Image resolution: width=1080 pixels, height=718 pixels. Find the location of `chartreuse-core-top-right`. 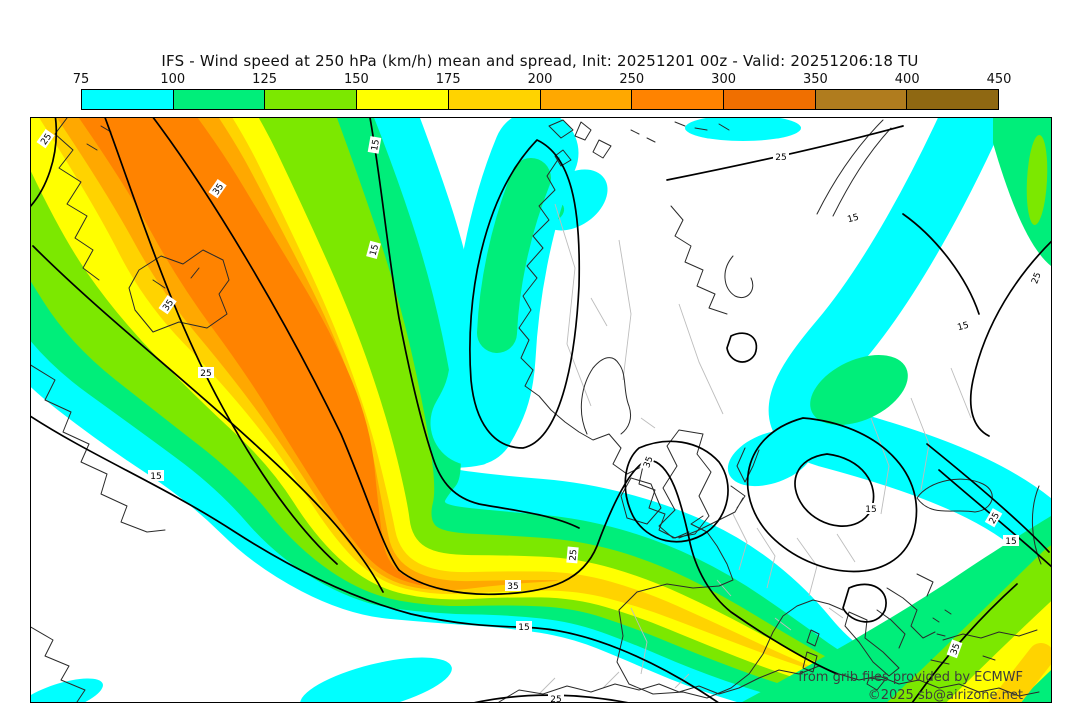

chartreuse-core-top-right is located at coordinates (1037, 180).